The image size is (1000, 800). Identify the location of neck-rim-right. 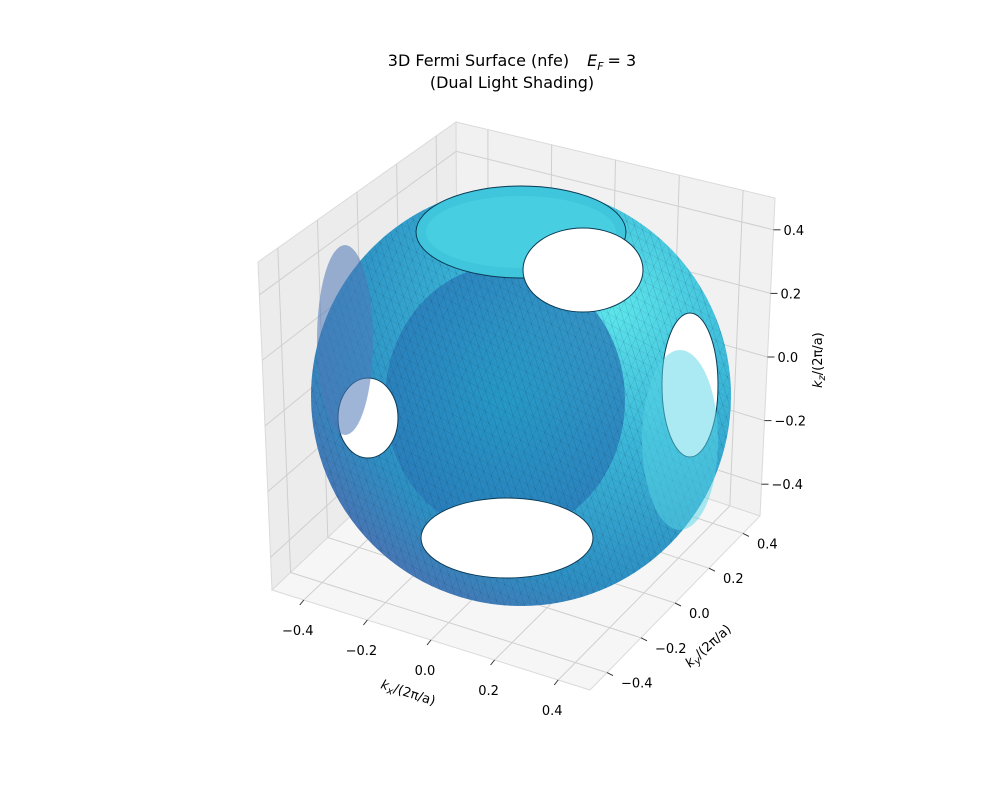
(680, 440).